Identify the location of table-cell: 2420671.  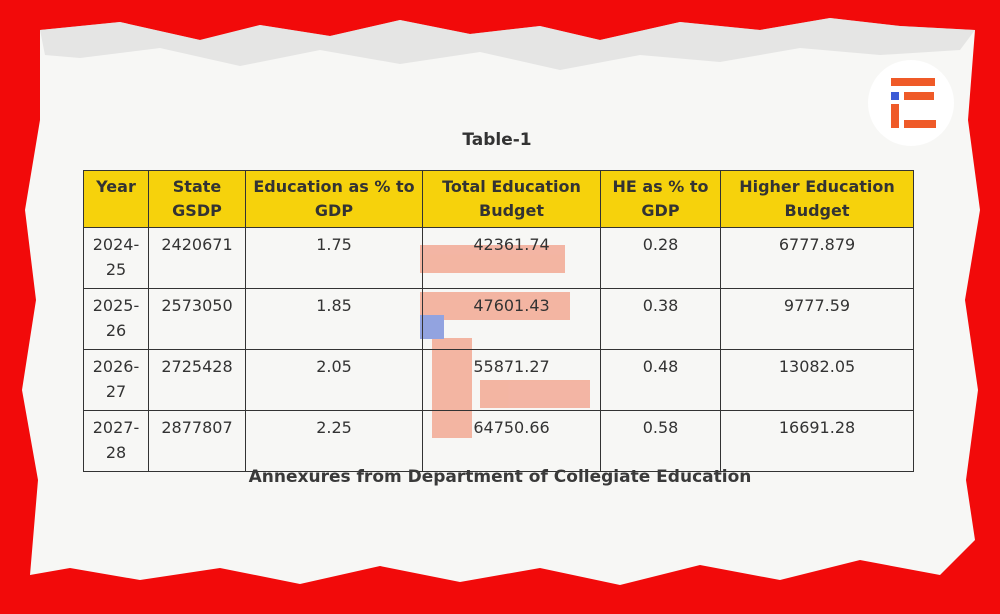
(197, 258).